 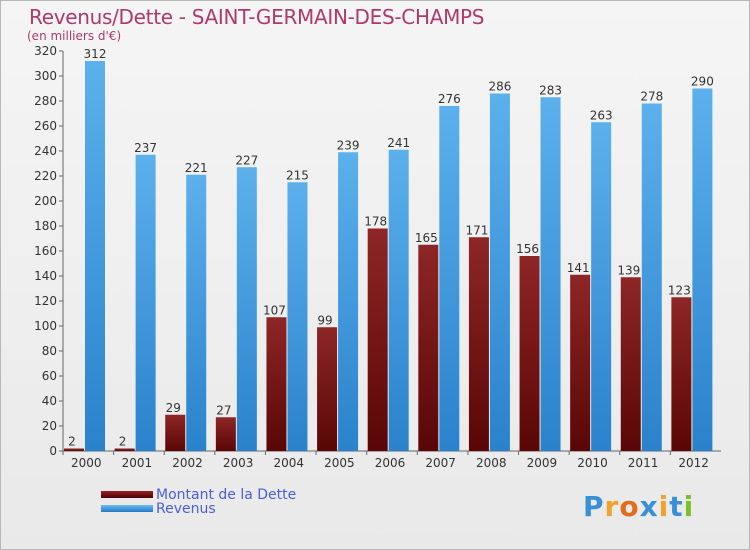 I want to click on legend-swatch-dette, so click(x=127, y=494).